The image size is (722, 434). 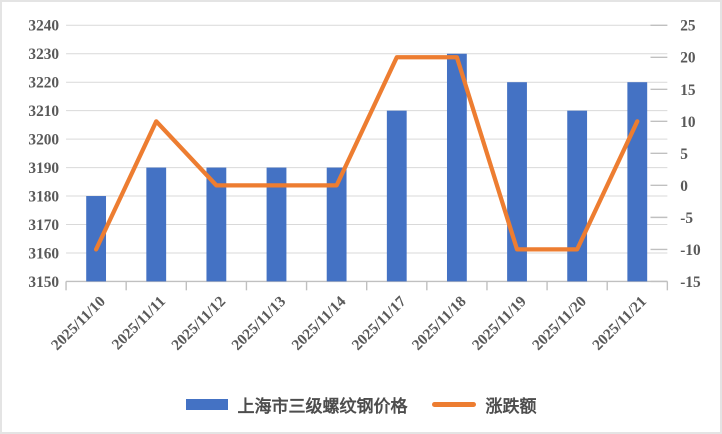 I want to click on x-axis-date-label: 2025/11/17, so click(x=379, y=323).